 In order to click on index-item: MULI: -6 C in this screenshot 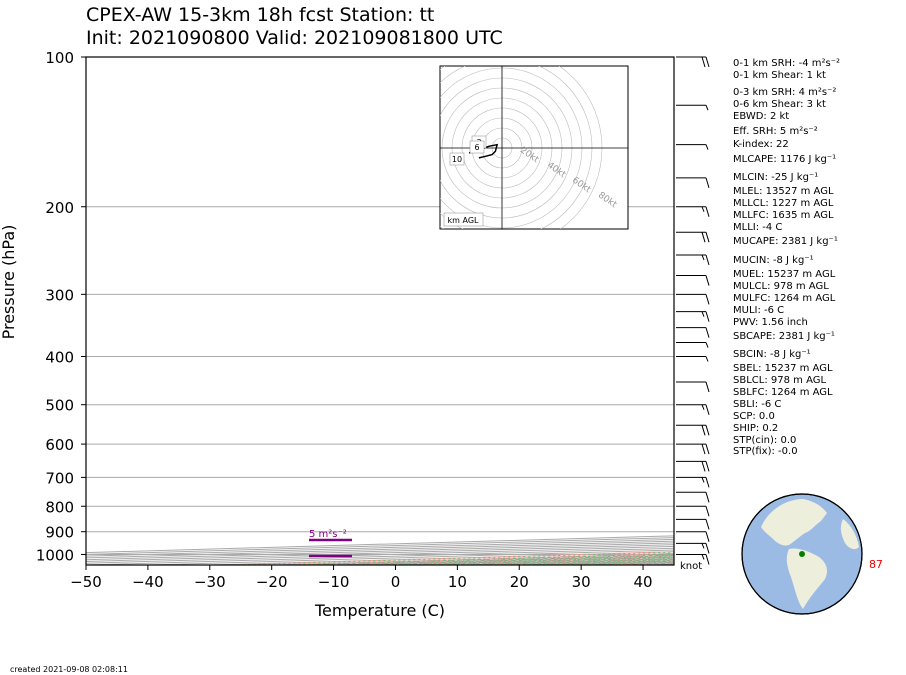, I will do `click(759, 310)`.